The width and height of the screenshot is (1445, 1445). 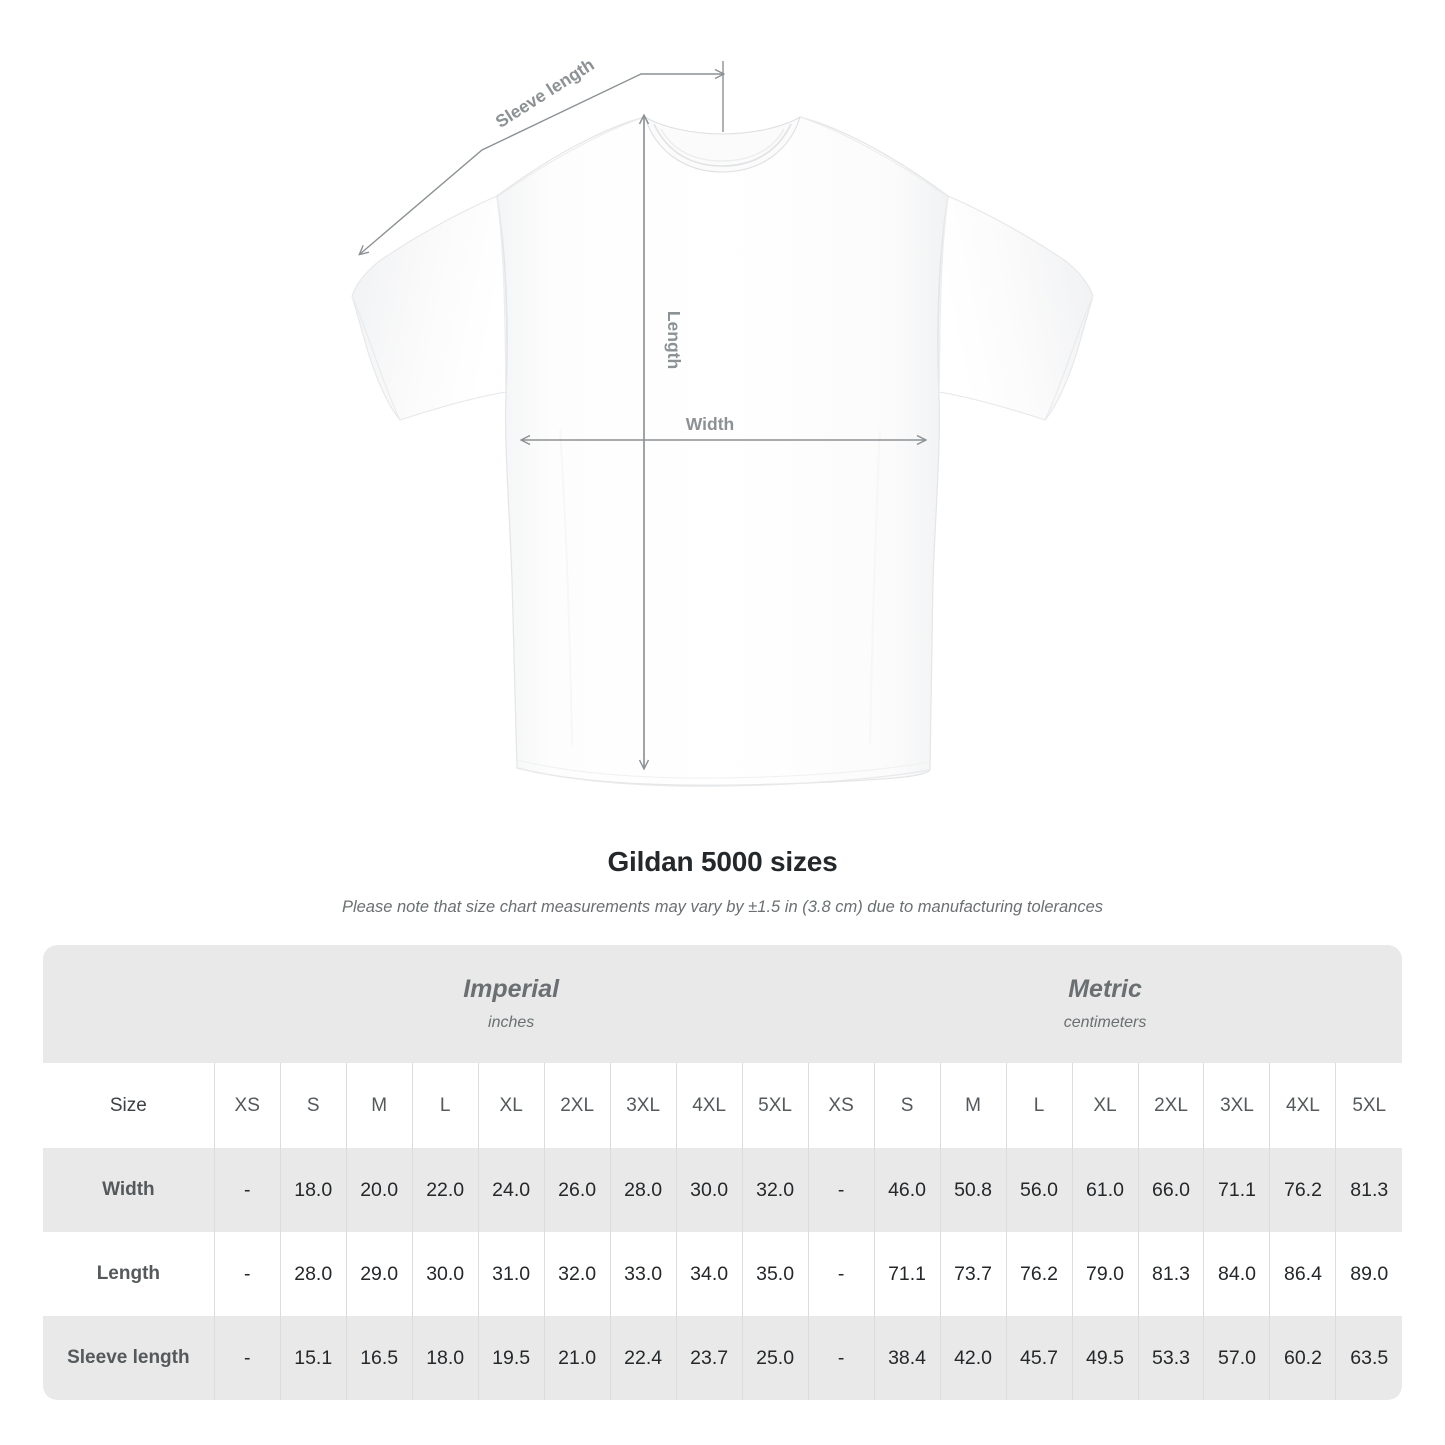 I want to click on cell-width-metric-5xl: 81.3, so click(x=1368, y=1190).